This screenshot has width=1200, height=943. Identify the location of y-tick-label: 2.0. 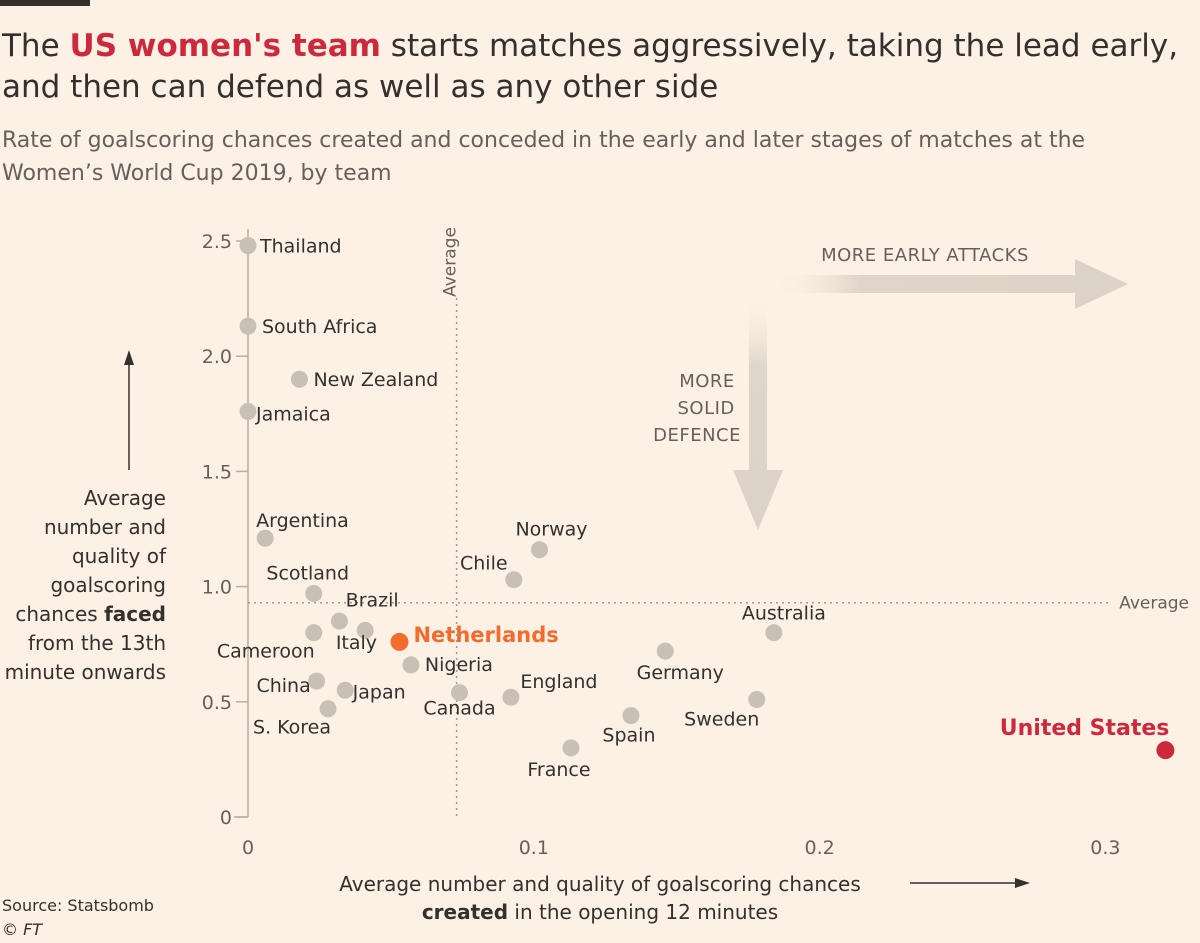
(217, 357).